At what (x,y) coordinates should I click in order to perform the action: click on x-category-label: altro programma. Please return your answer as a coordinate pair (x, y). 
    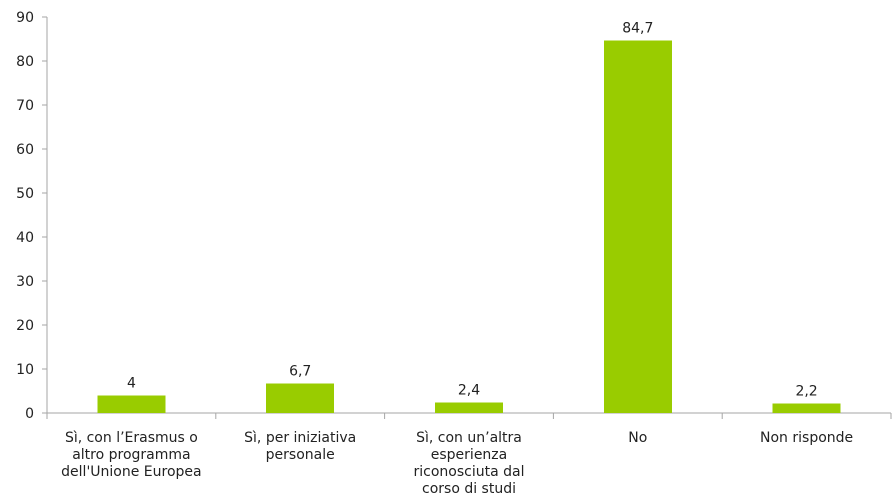
    Looking at the image, I should click on (131, 455).